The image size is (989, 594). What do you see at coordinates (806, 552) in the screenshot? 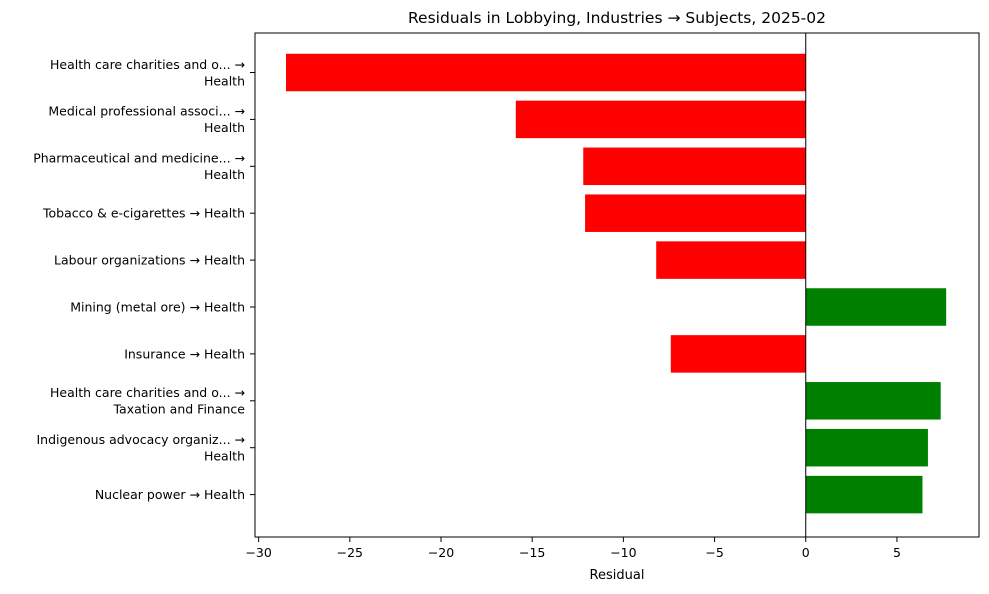
I see `x-tick-label: 0` at bounding box center [806, 552].